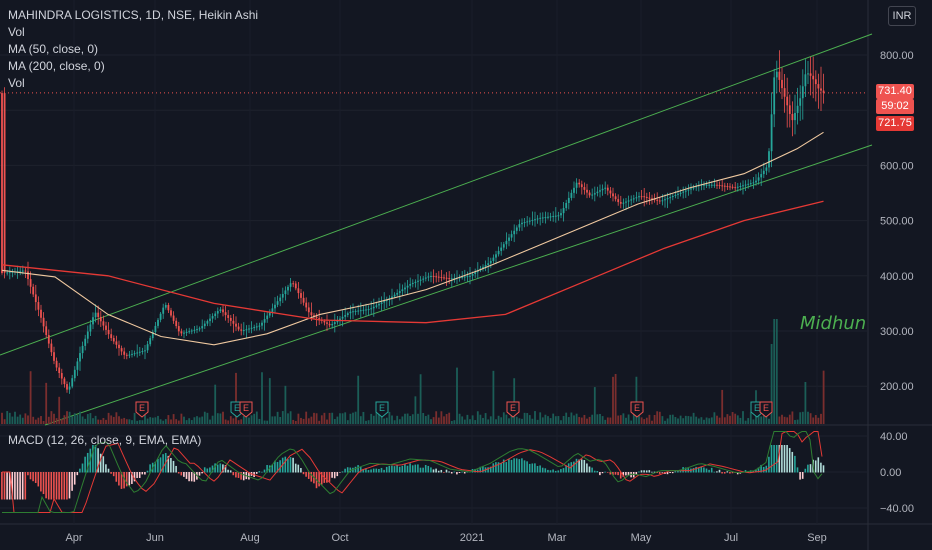  I want to click on vol2-legend: Vol, so click(16, 83).